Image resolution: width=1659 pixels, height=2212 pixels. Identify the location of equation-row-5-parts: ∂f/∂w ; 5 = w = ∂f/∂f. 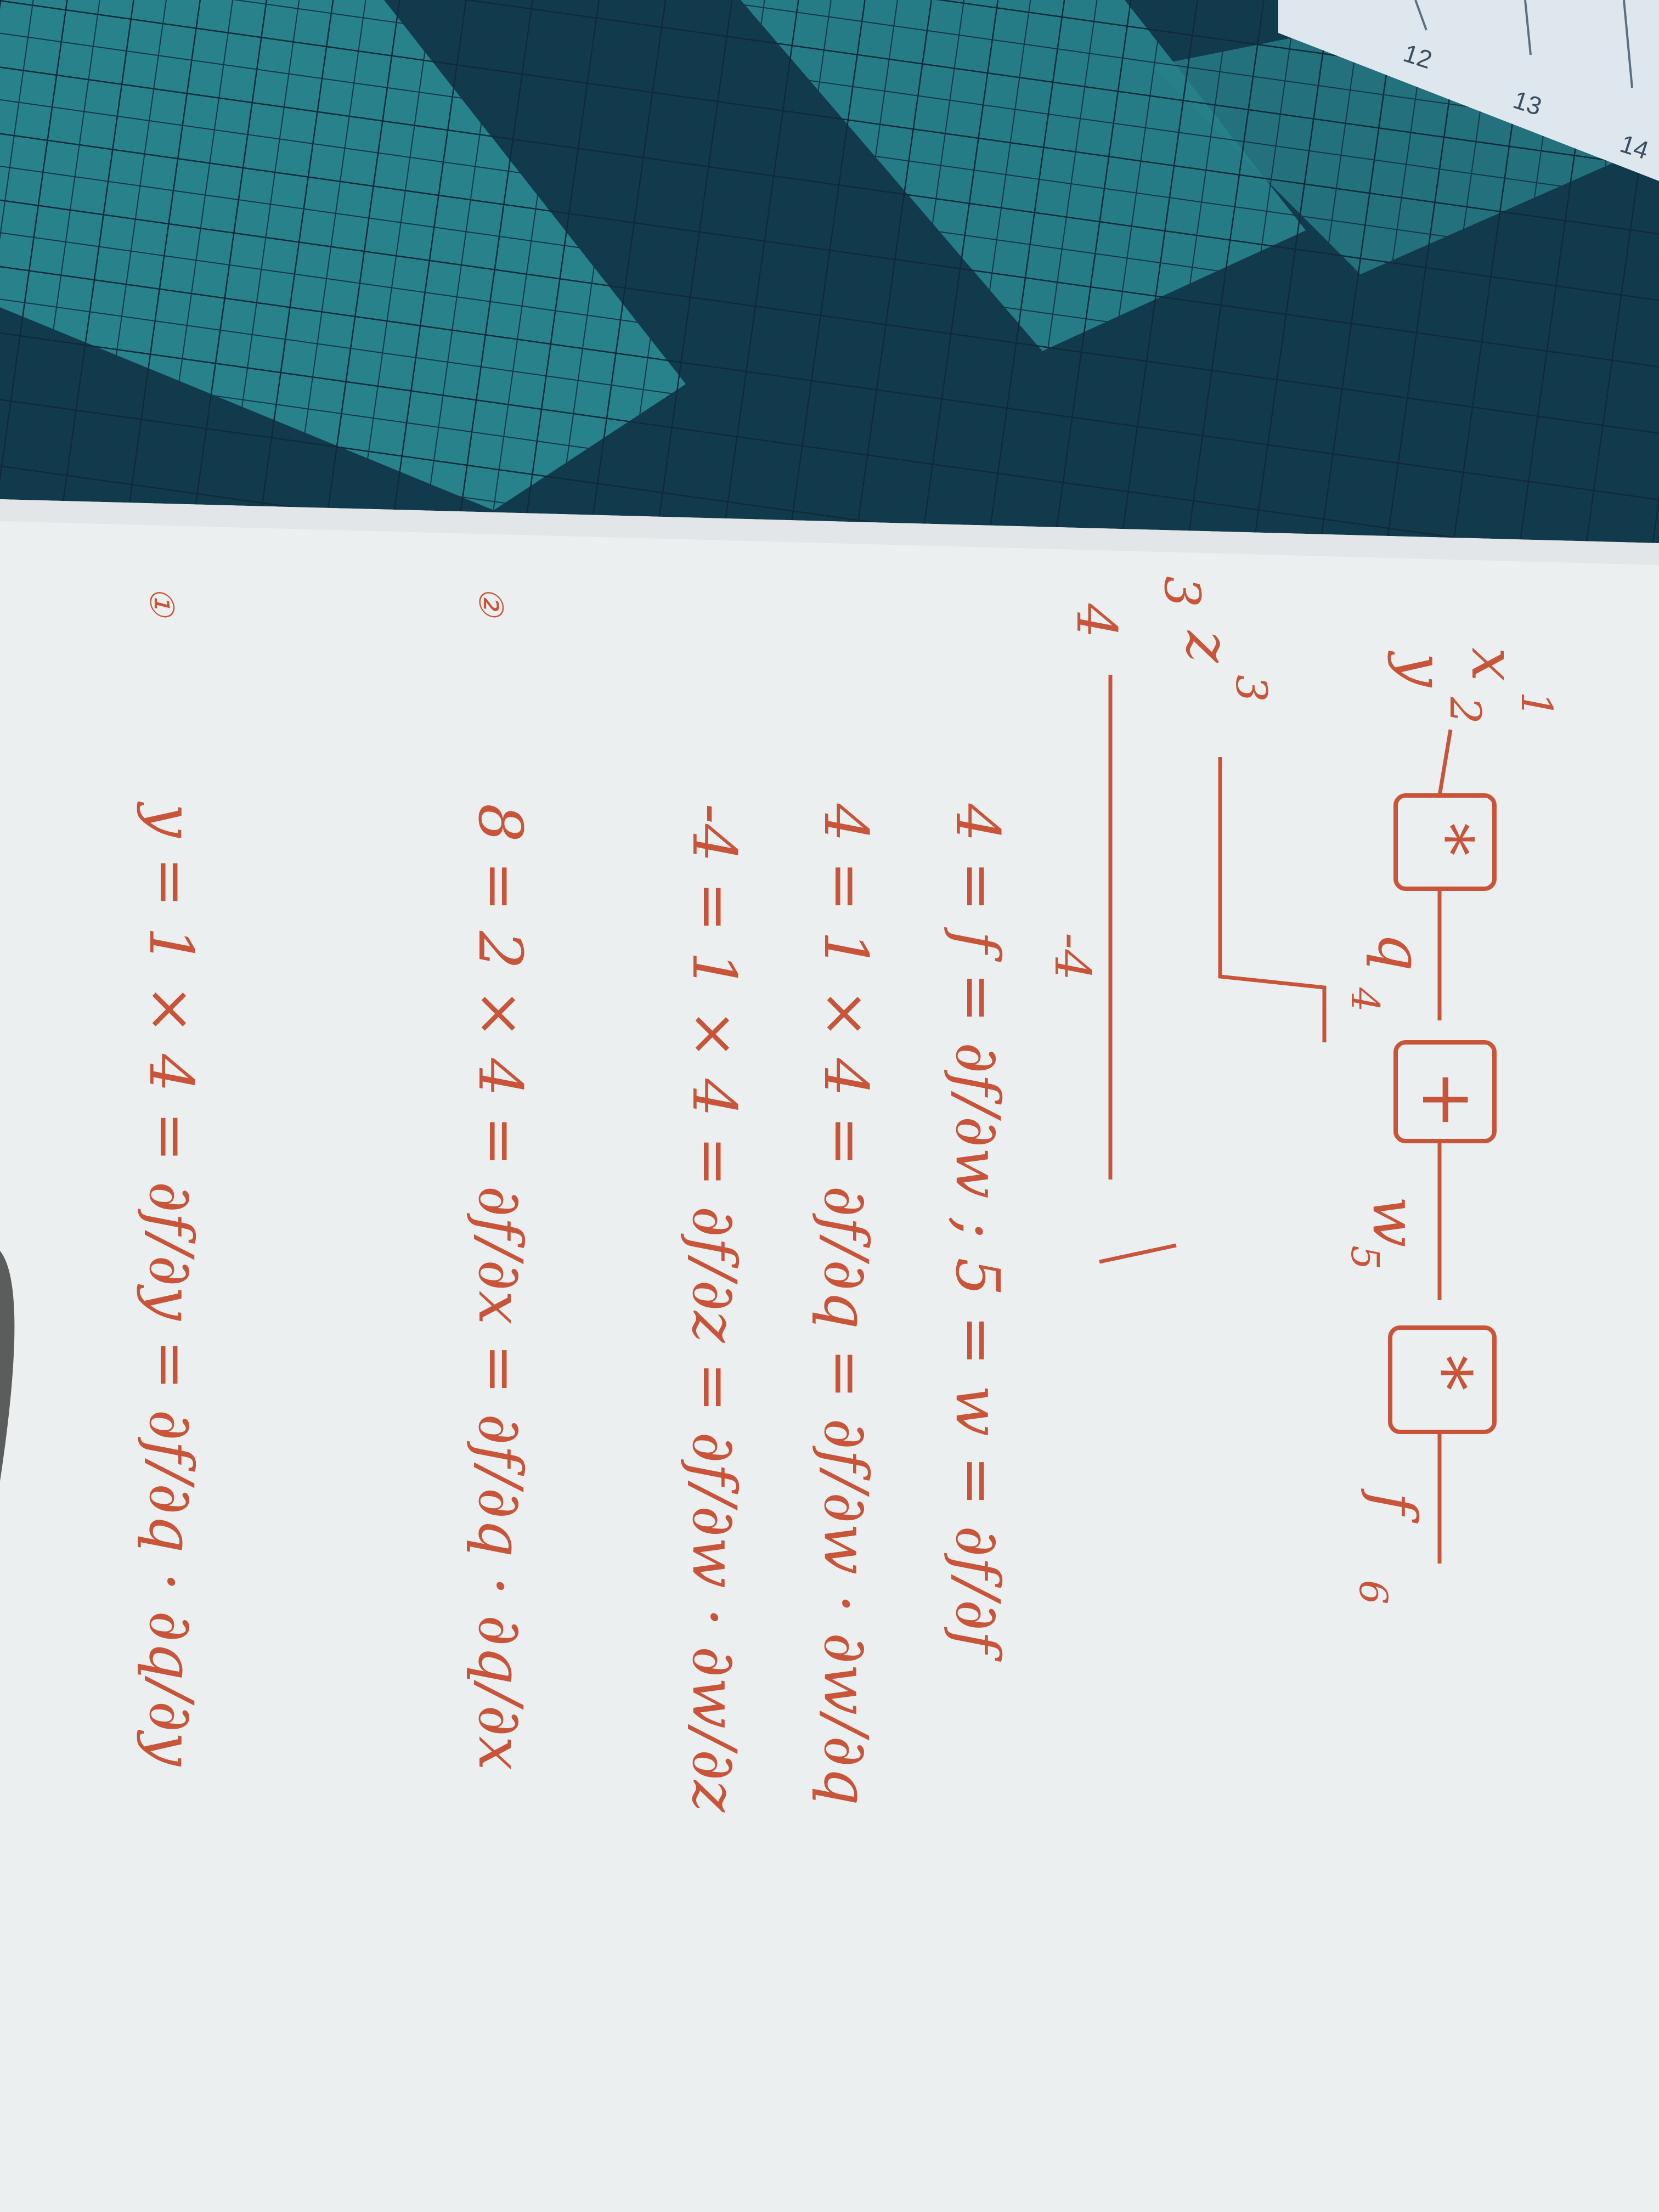
(978, 1352).